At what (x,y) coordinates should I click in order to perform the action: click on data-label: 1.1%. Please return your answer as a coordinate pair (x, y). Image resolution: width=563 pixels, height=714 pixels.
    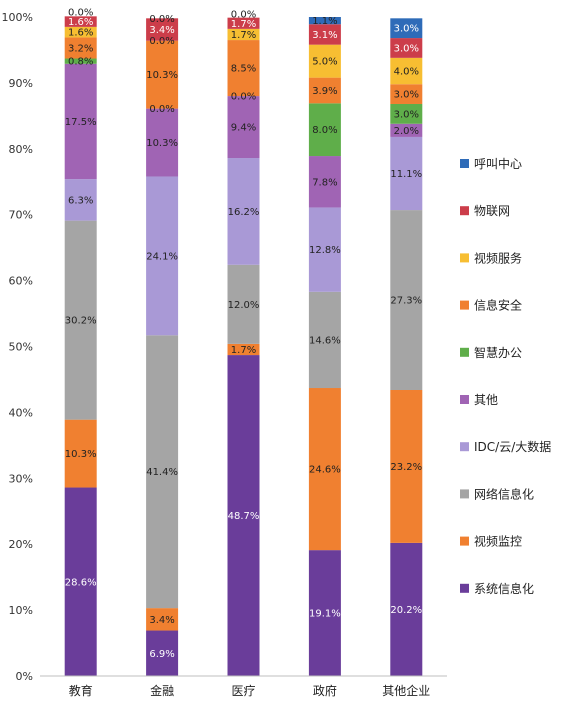
    Looking at the image, I should click on (324, 21).